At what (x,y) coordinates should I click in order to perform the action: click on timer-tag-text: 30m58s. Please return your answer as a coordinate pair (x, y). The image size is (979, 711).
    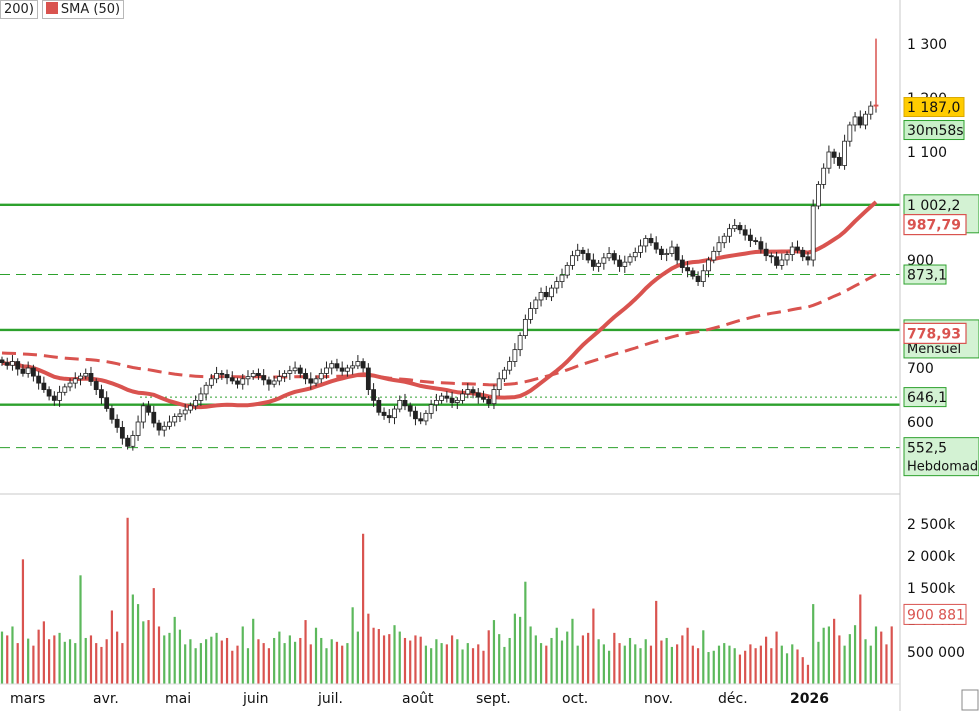
    Looking at the image, I should click on (935, 131).